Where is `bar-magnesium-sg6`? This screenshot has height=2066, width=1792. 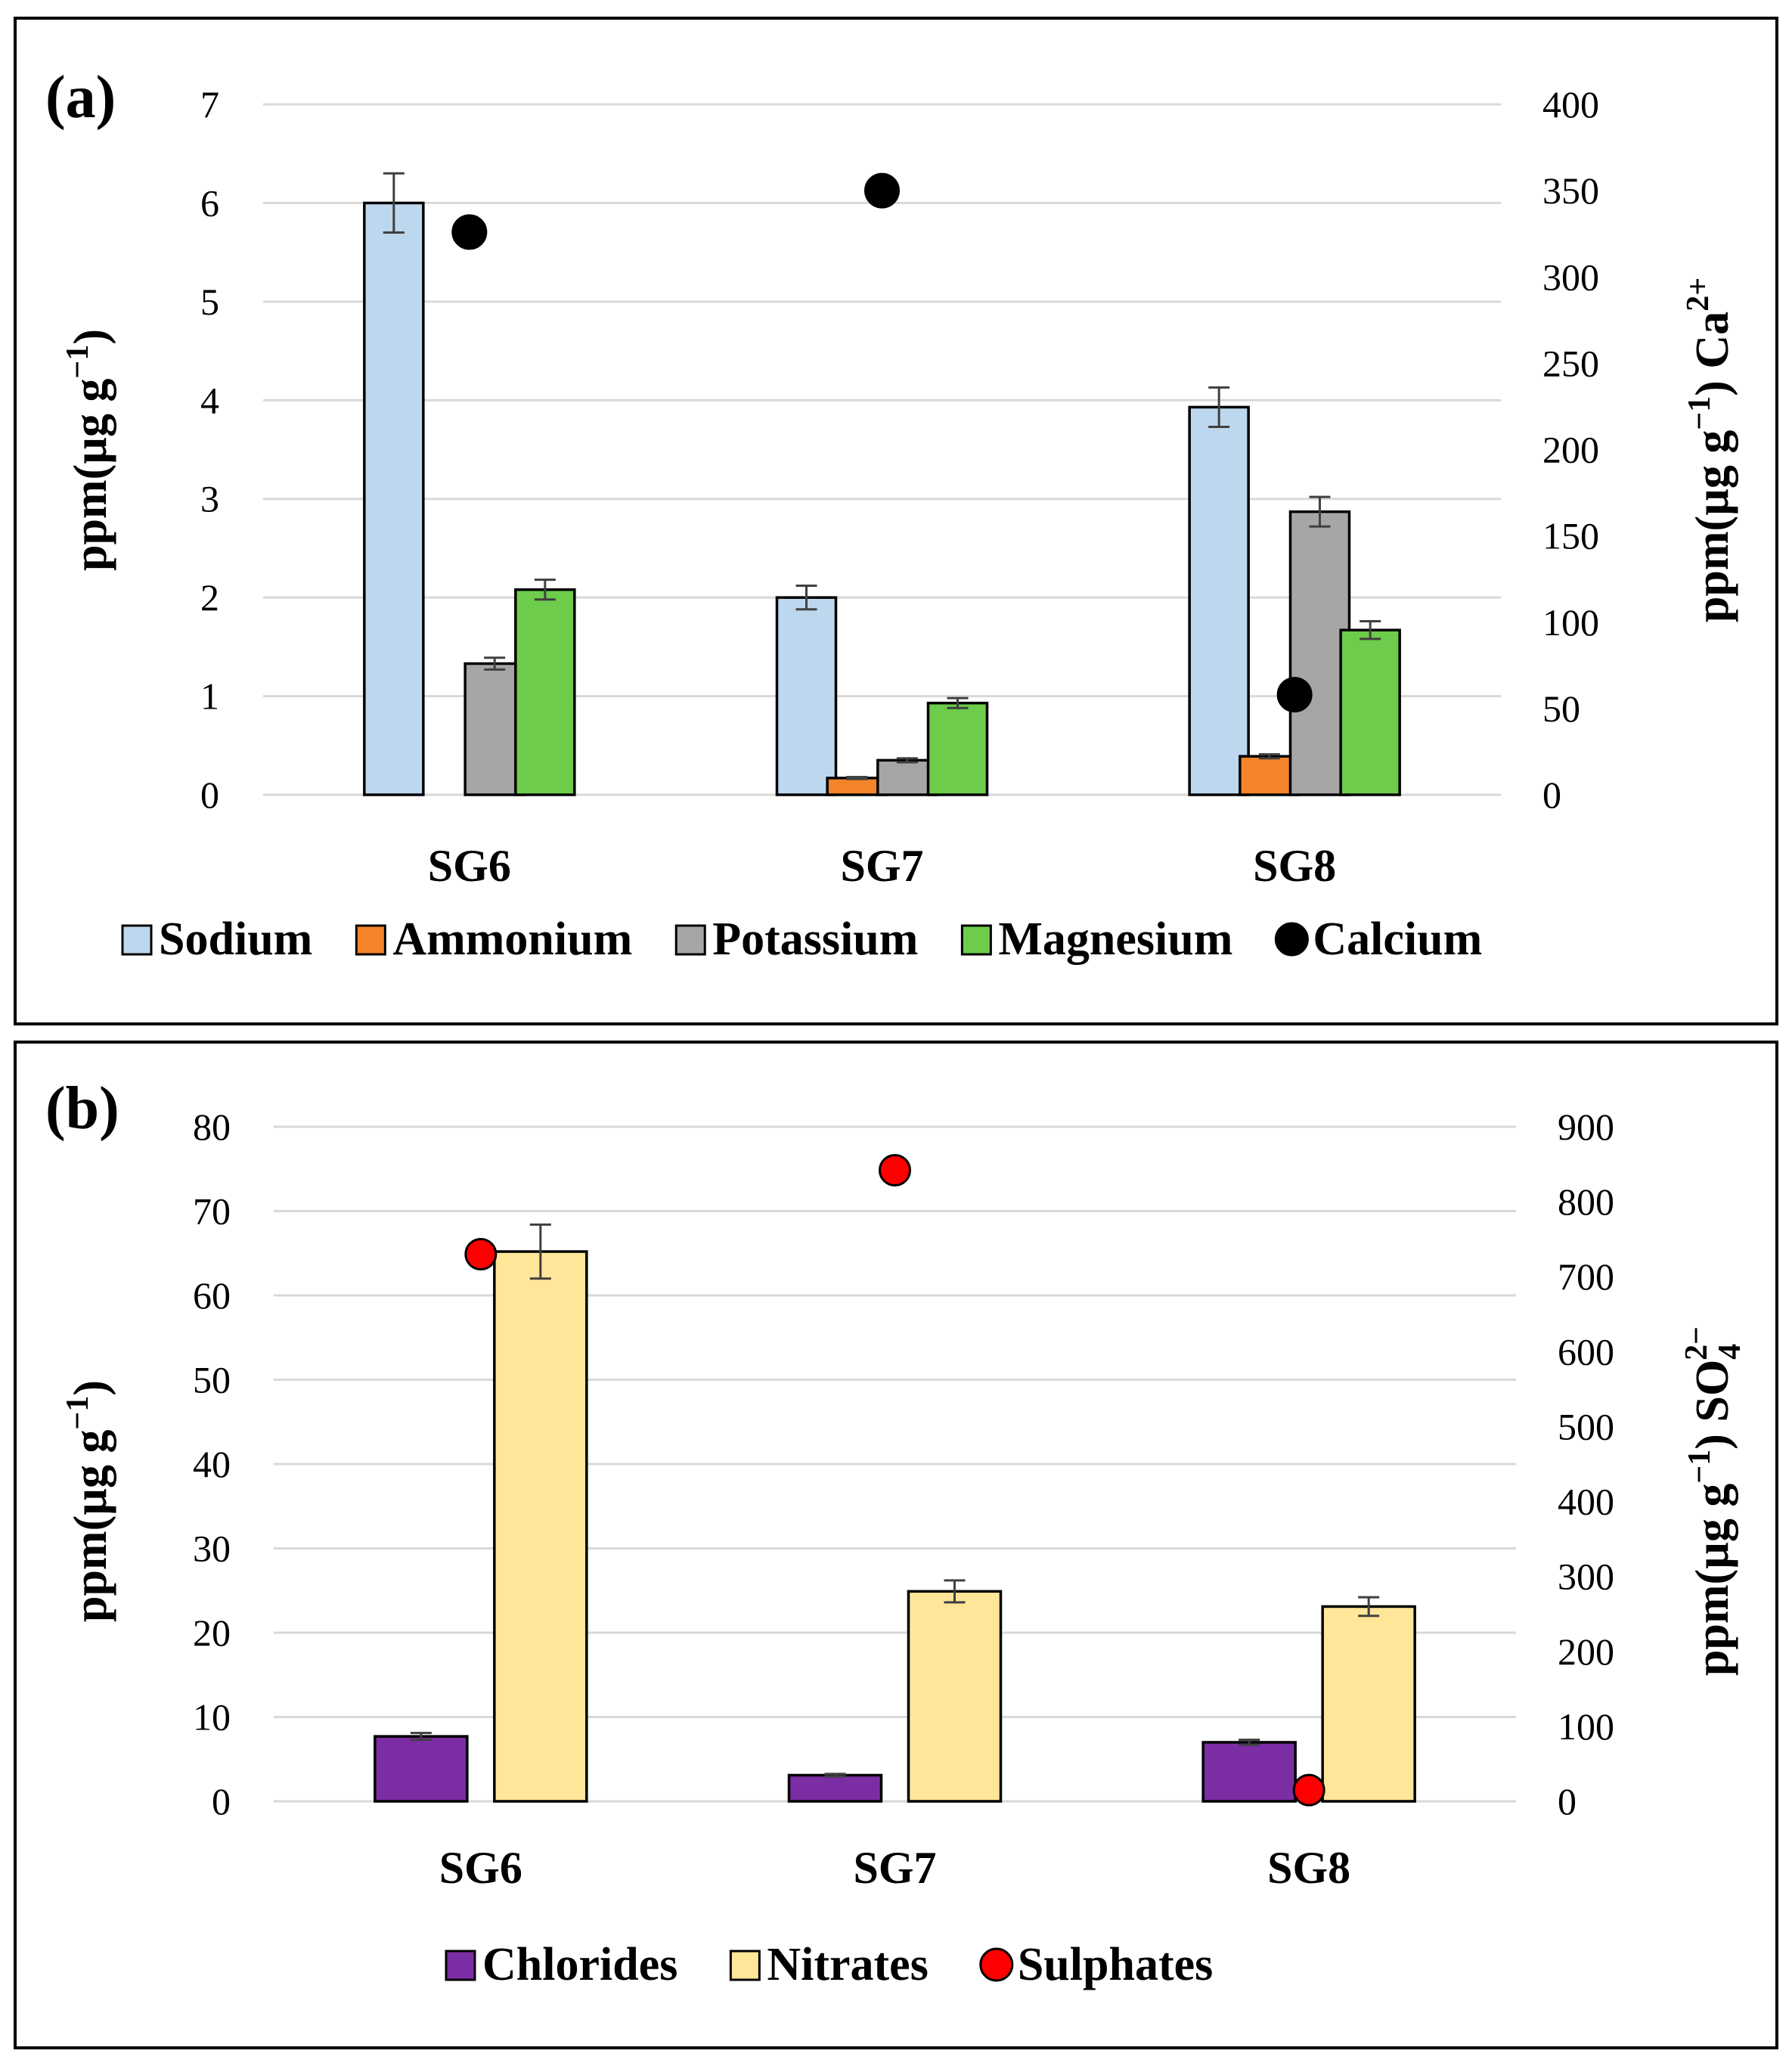
bar-magnesium-sg6 is located at coordinates (545, 692).